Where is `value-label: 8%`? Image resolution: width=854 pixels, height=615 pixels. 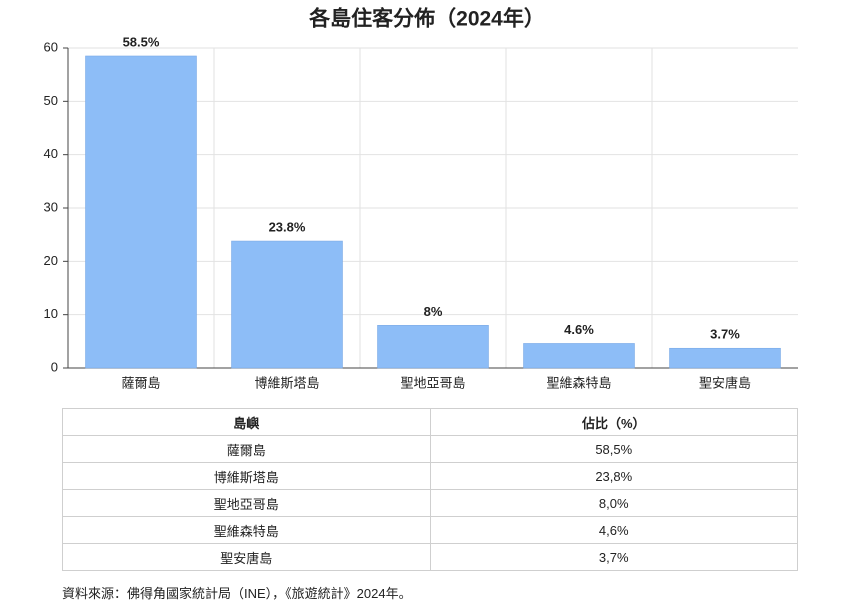 value-label: 8% is located at coordinates (433, 311).